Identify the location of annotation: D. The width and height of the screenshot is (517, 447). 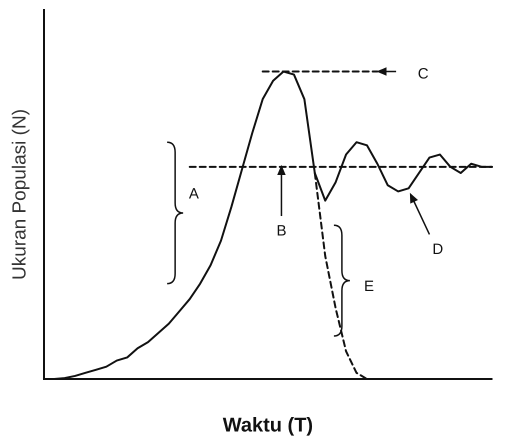
(438, 249).